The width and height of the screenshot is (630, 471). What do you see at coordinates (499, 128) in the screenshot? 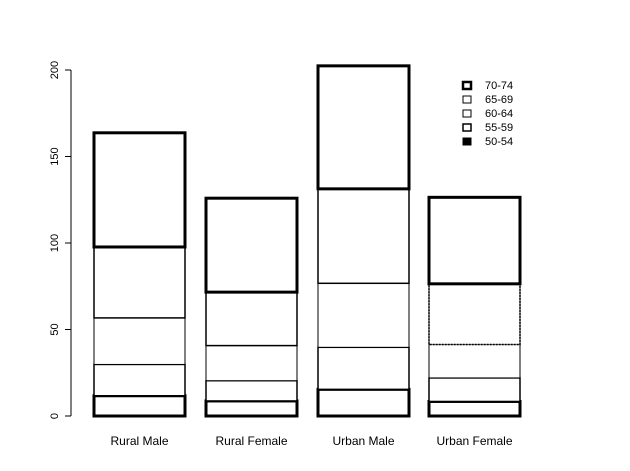
I see `legend-label: 55-59` at bounding box center [499, 128].